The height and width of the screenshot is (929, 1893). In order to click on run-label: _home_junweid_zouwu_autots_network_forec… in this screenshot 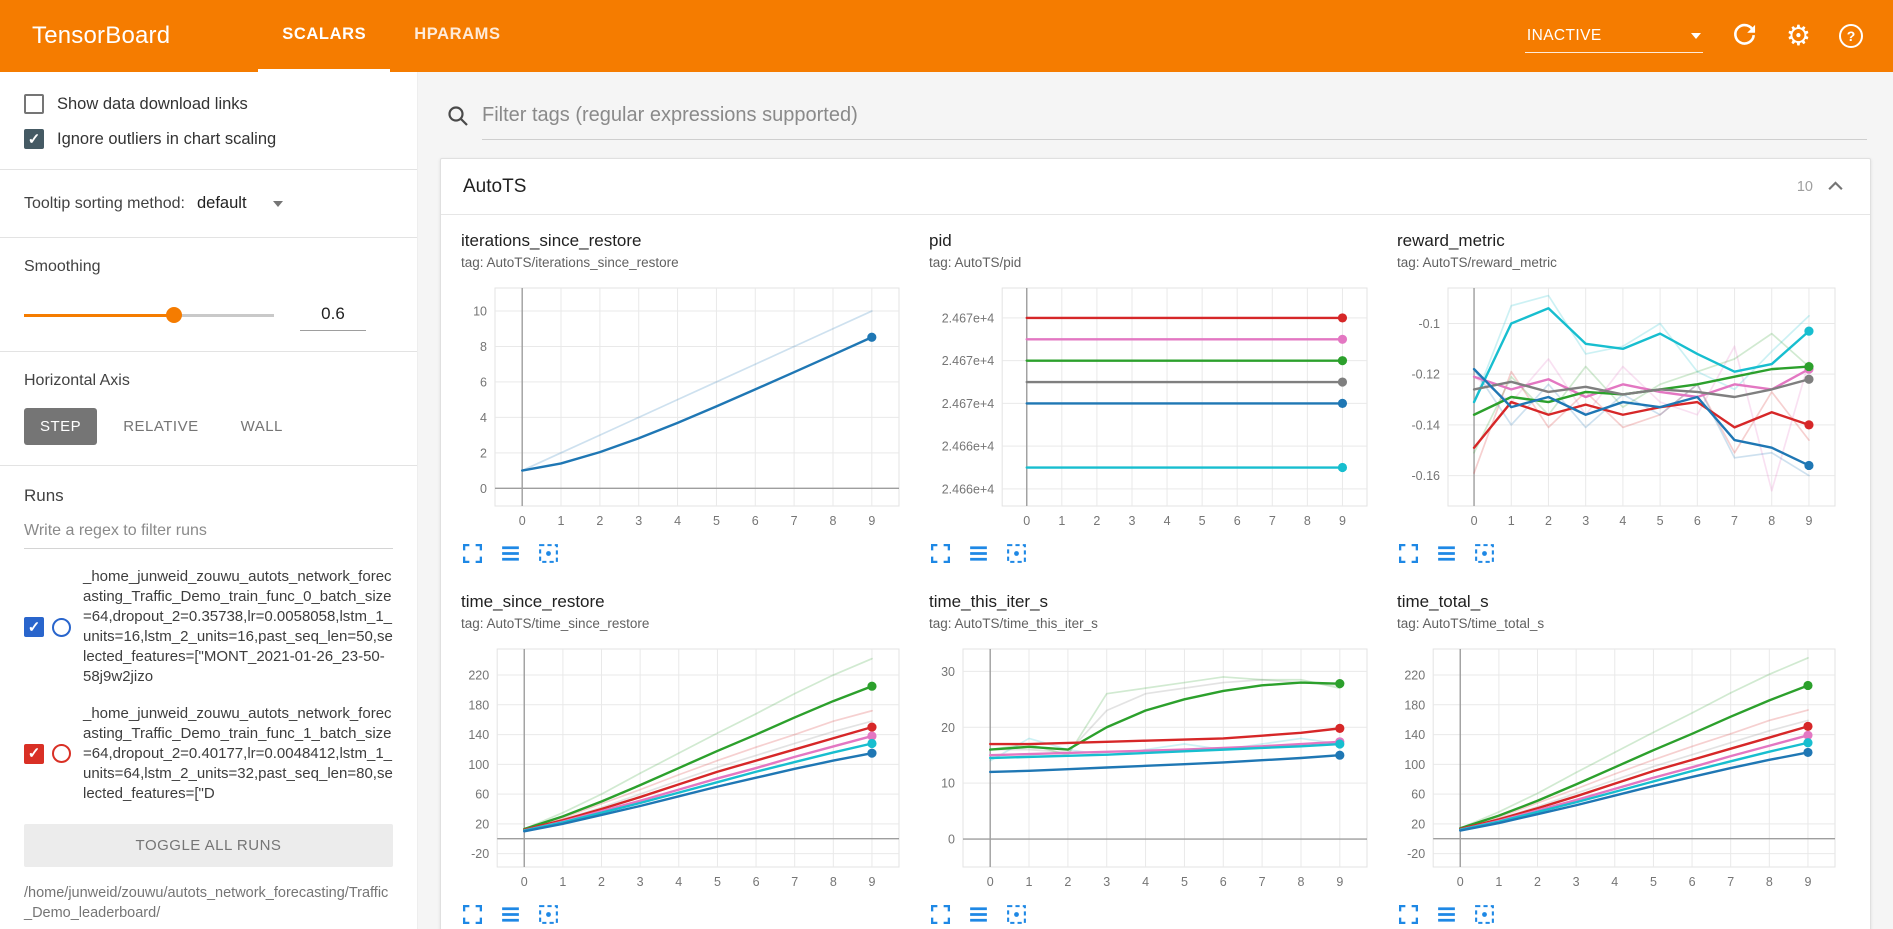, I will do `click(238, 753)`.